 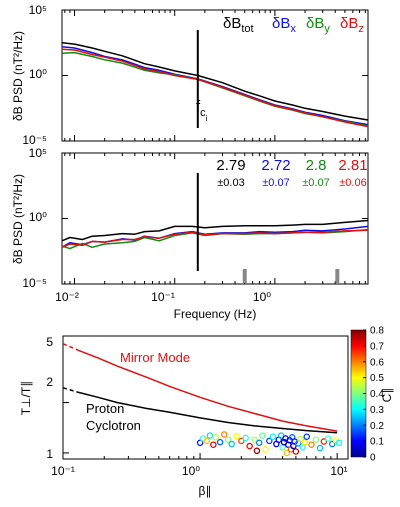 I want to click on panel-bottom-xtick-10: 10¹, so click(x=338, y=471).